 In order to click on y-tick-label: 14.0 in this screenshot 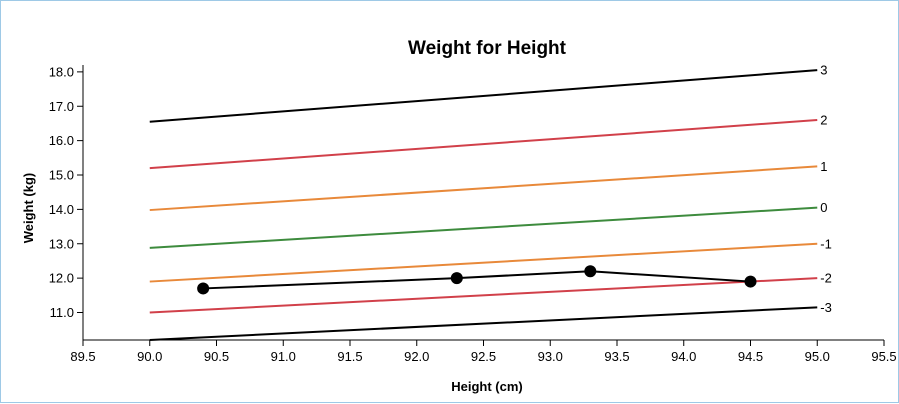, I will do `click(61, 209)`.